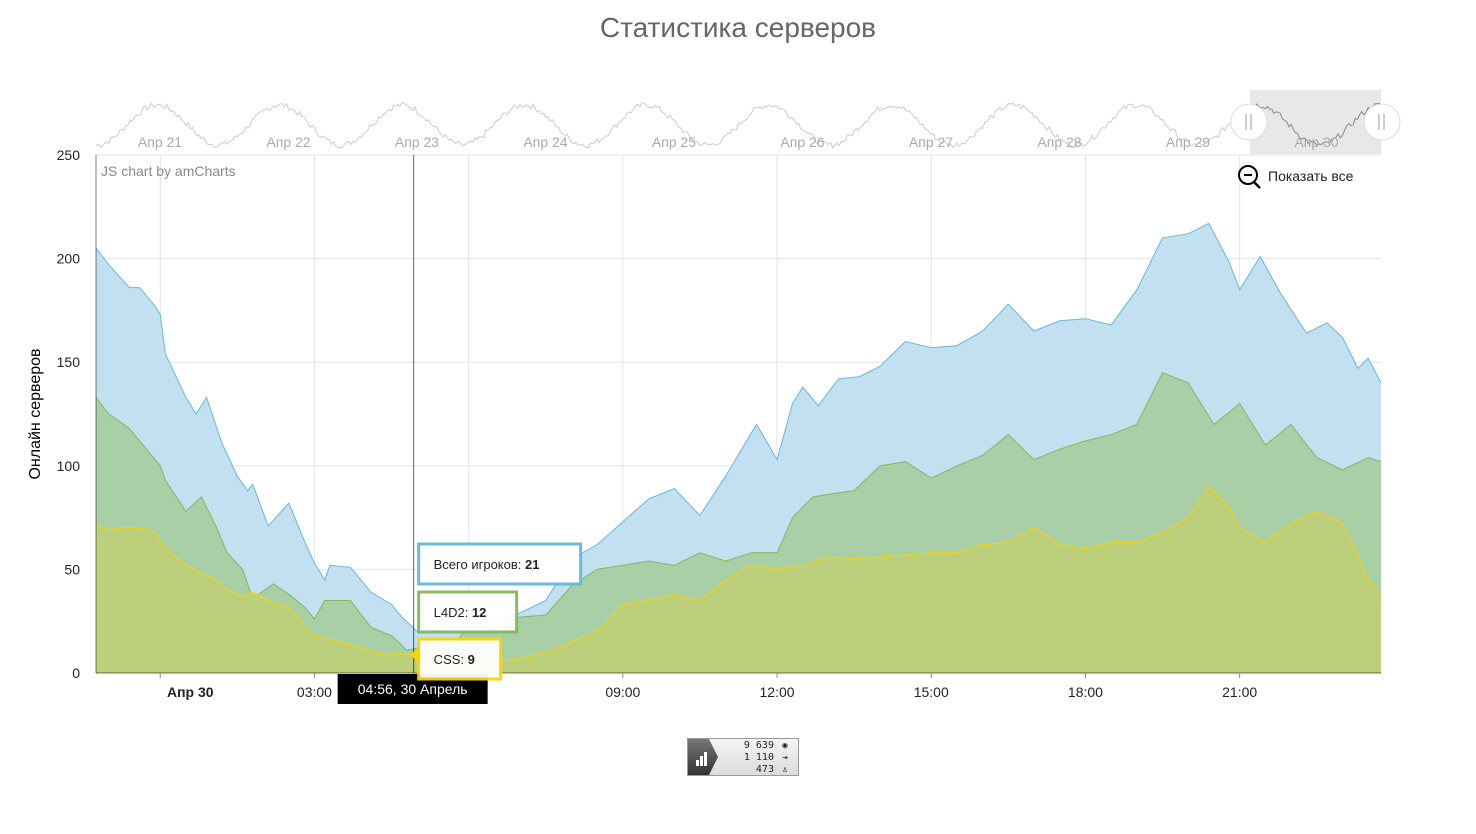 The image size is (1476, 834). I want to click on counter-views: 9 639, so click(758, 745).